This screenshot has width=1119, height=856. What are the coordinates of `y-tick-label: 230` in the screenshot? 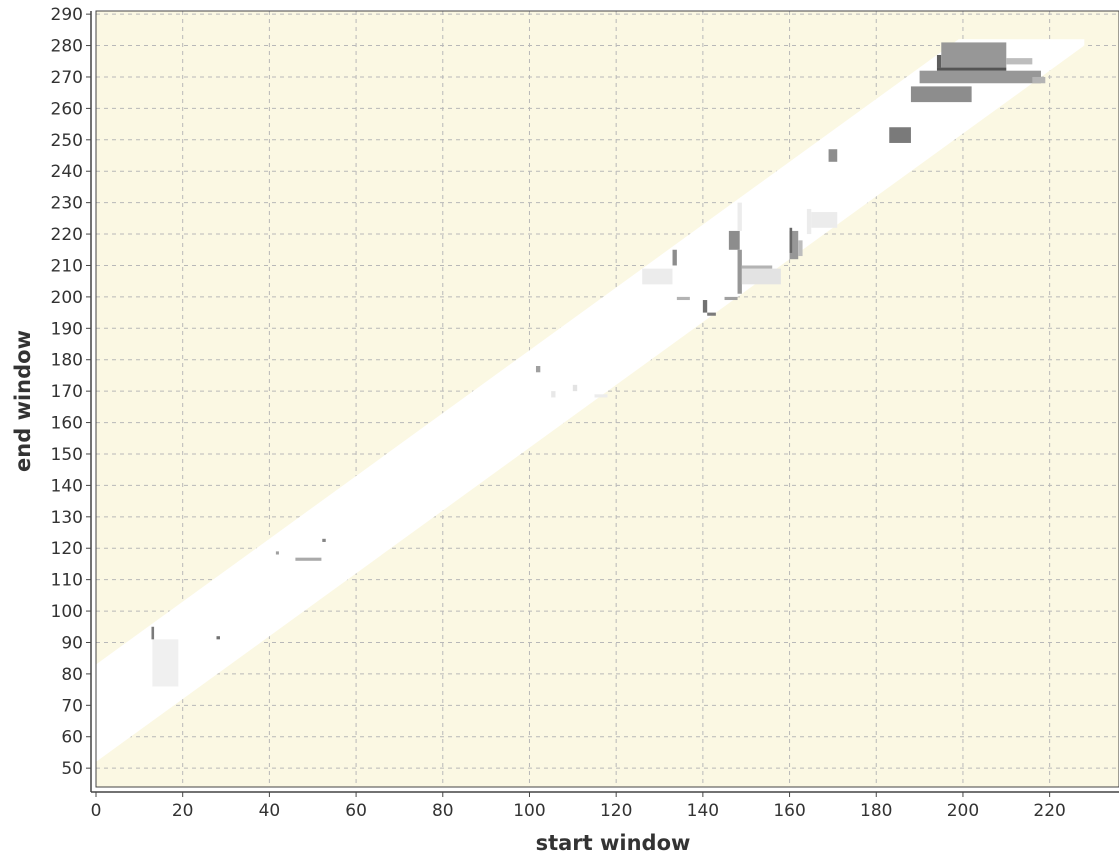 It's located at (67, 204).